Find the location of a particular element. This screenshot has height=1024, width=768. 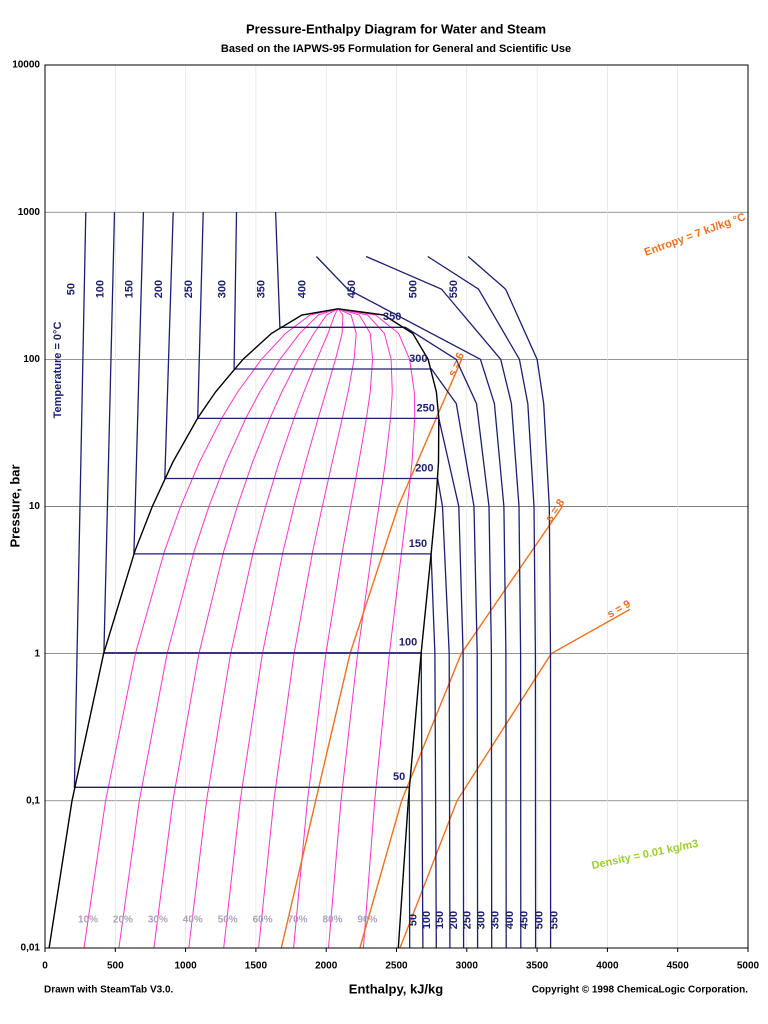

x-tick-label: 2500 is located at coordinates (396, 966).